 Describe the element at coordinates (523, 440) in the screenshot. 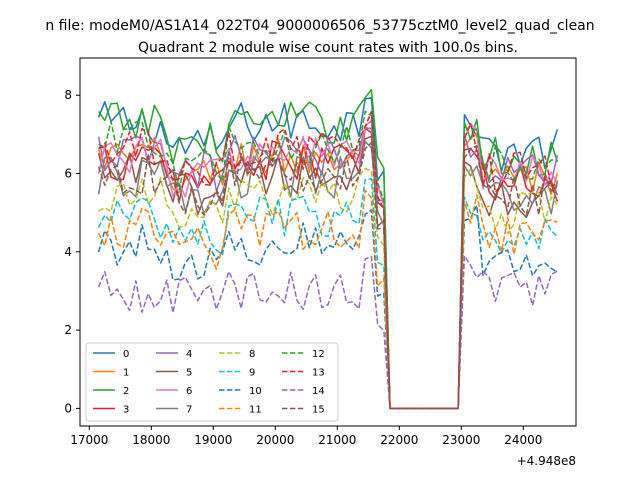

I see `x-tick-label: 24000` at that location.